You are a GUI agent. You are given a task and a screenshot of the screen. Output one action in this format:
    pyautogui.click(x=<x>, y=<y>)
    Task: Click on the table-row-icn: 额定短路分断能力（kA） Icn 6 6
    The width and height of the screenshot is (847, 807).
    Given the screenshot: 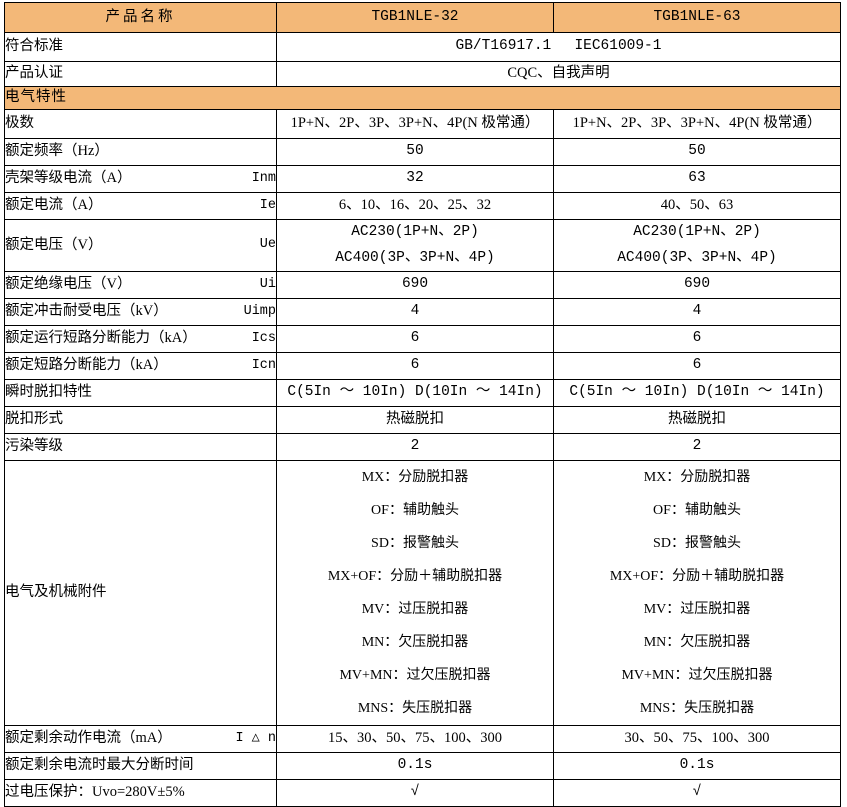 What is the action you would take?
    pyautogui.click(x=422, y=366)
    